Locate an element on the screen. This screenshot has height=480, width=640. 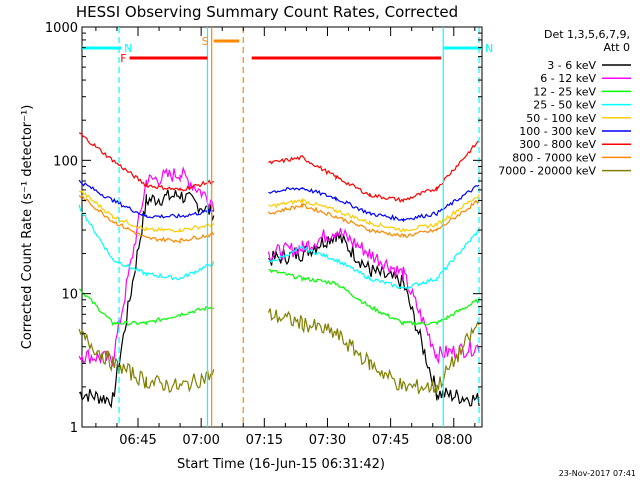
y-tick-label: 1 is located at coordinates (74, 428).